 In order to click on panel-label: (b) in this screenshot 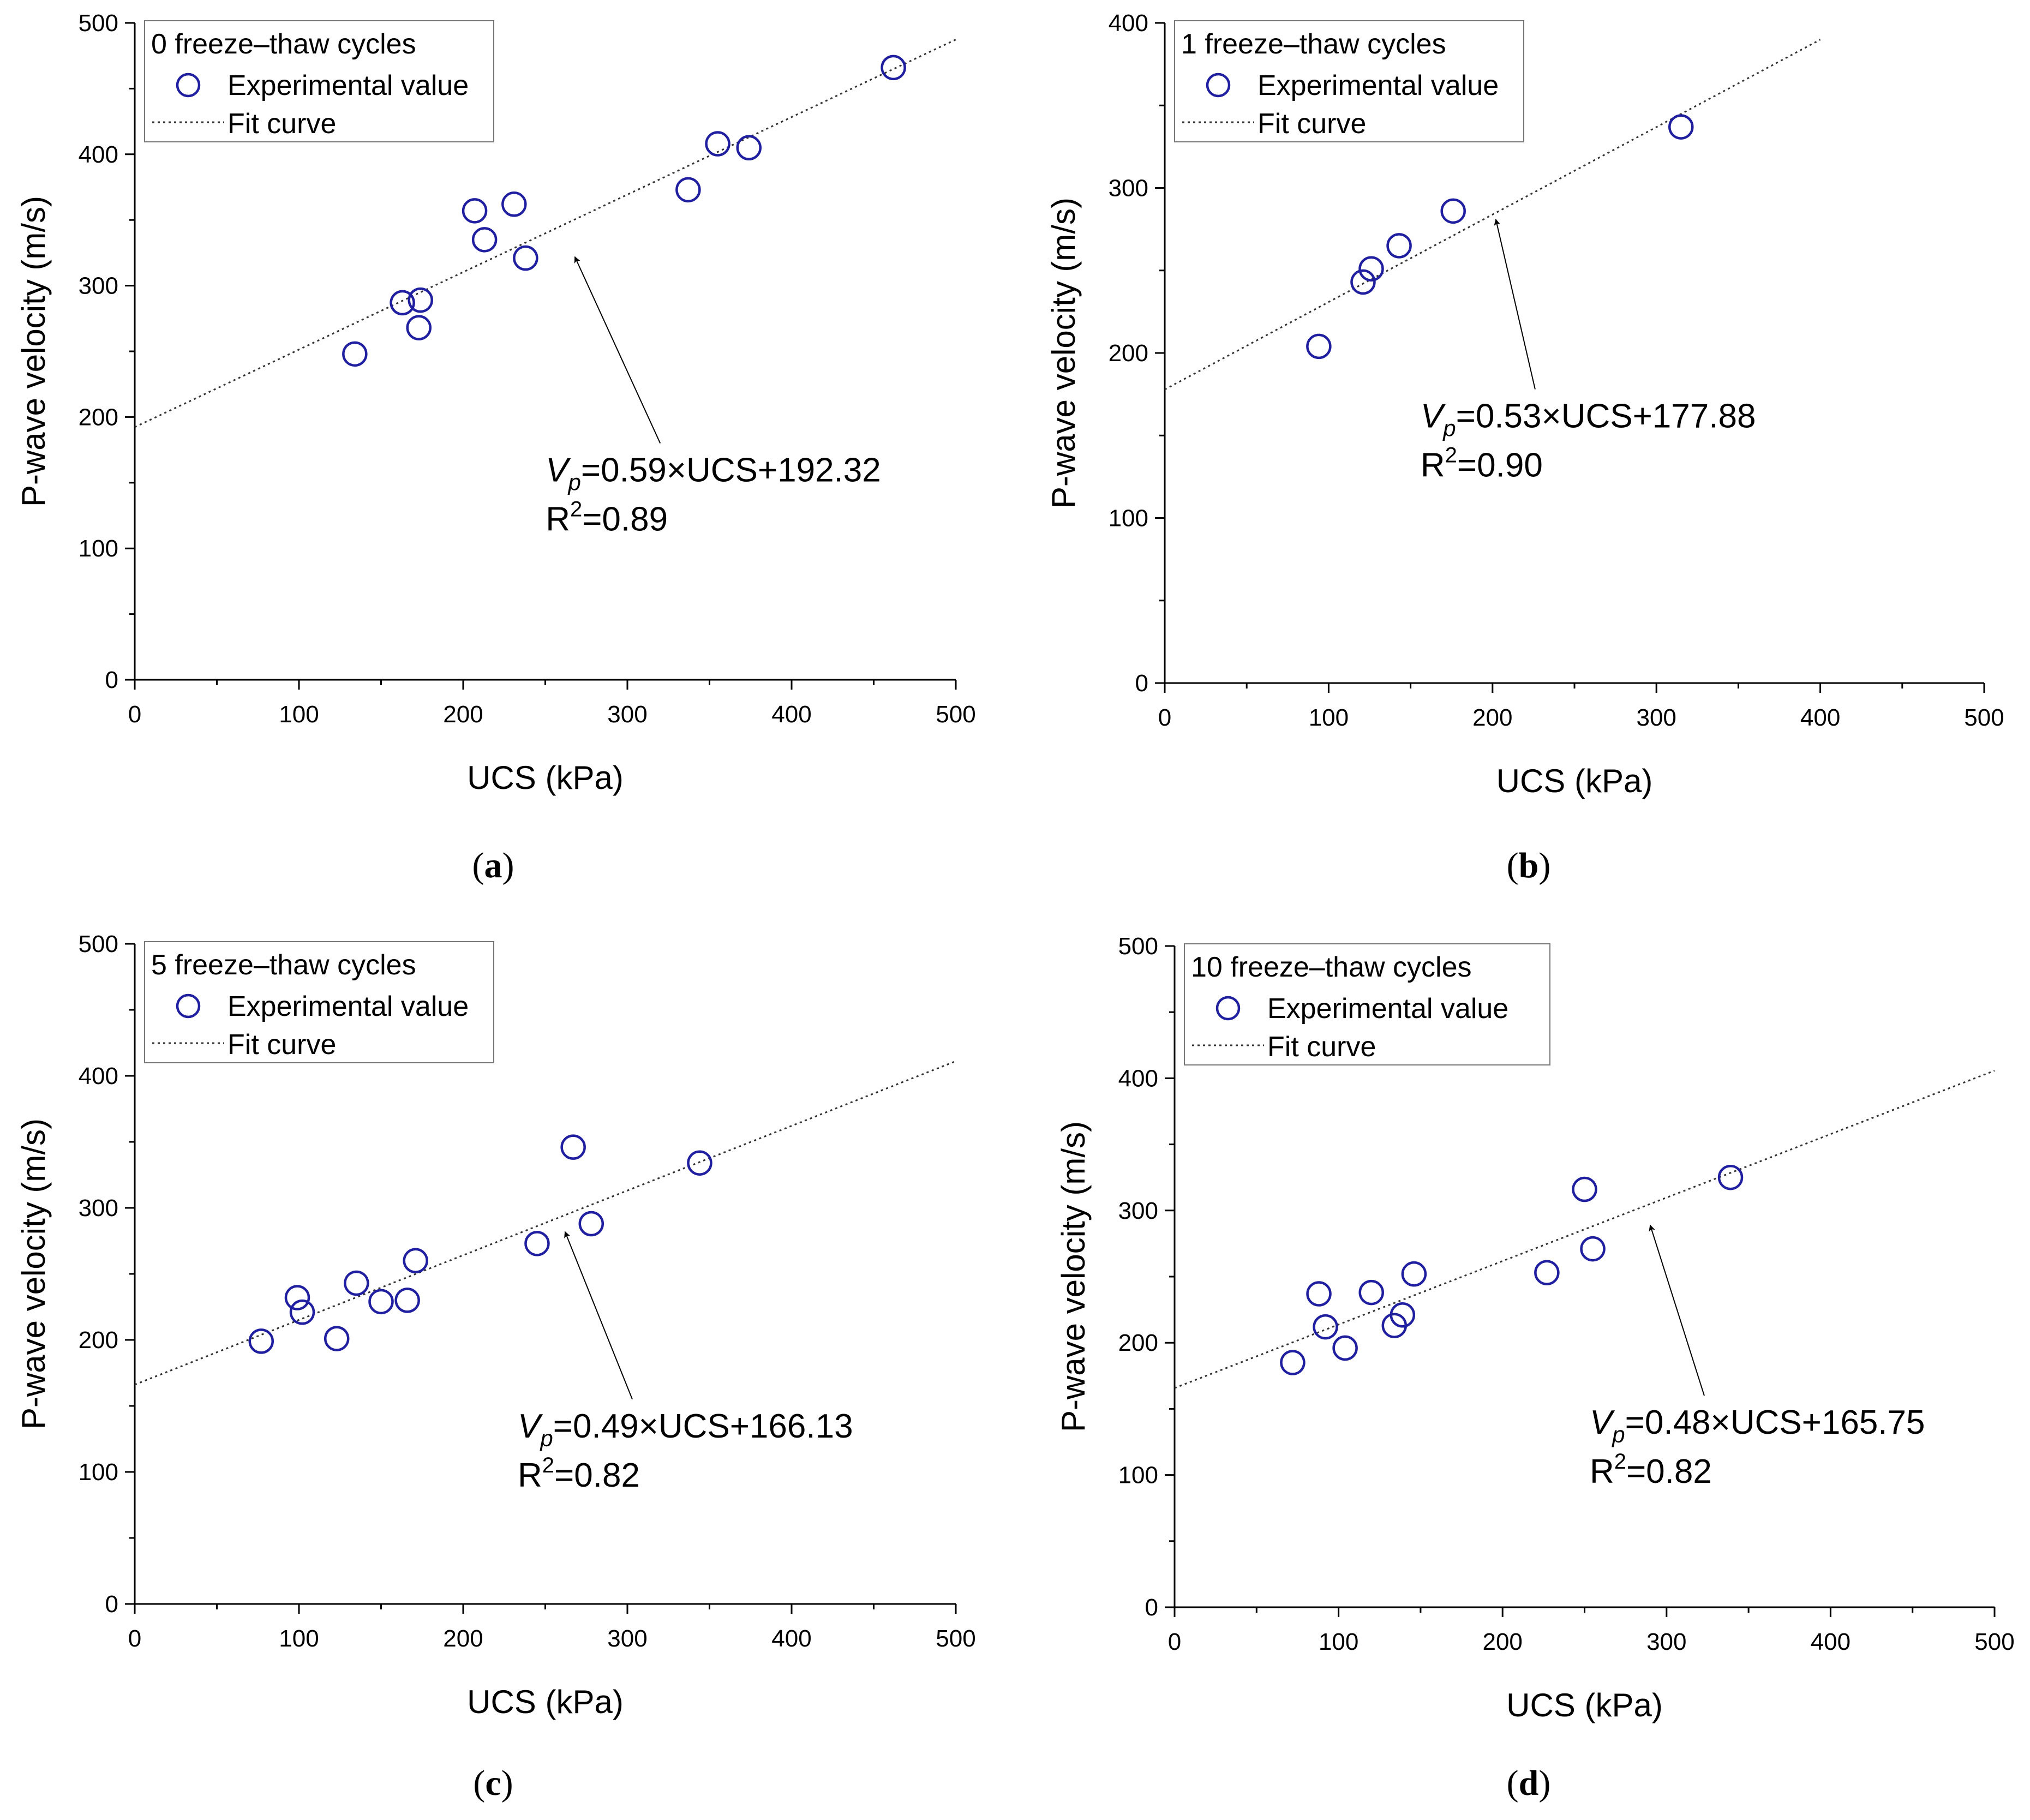, I will do `click(1529, 865)`.